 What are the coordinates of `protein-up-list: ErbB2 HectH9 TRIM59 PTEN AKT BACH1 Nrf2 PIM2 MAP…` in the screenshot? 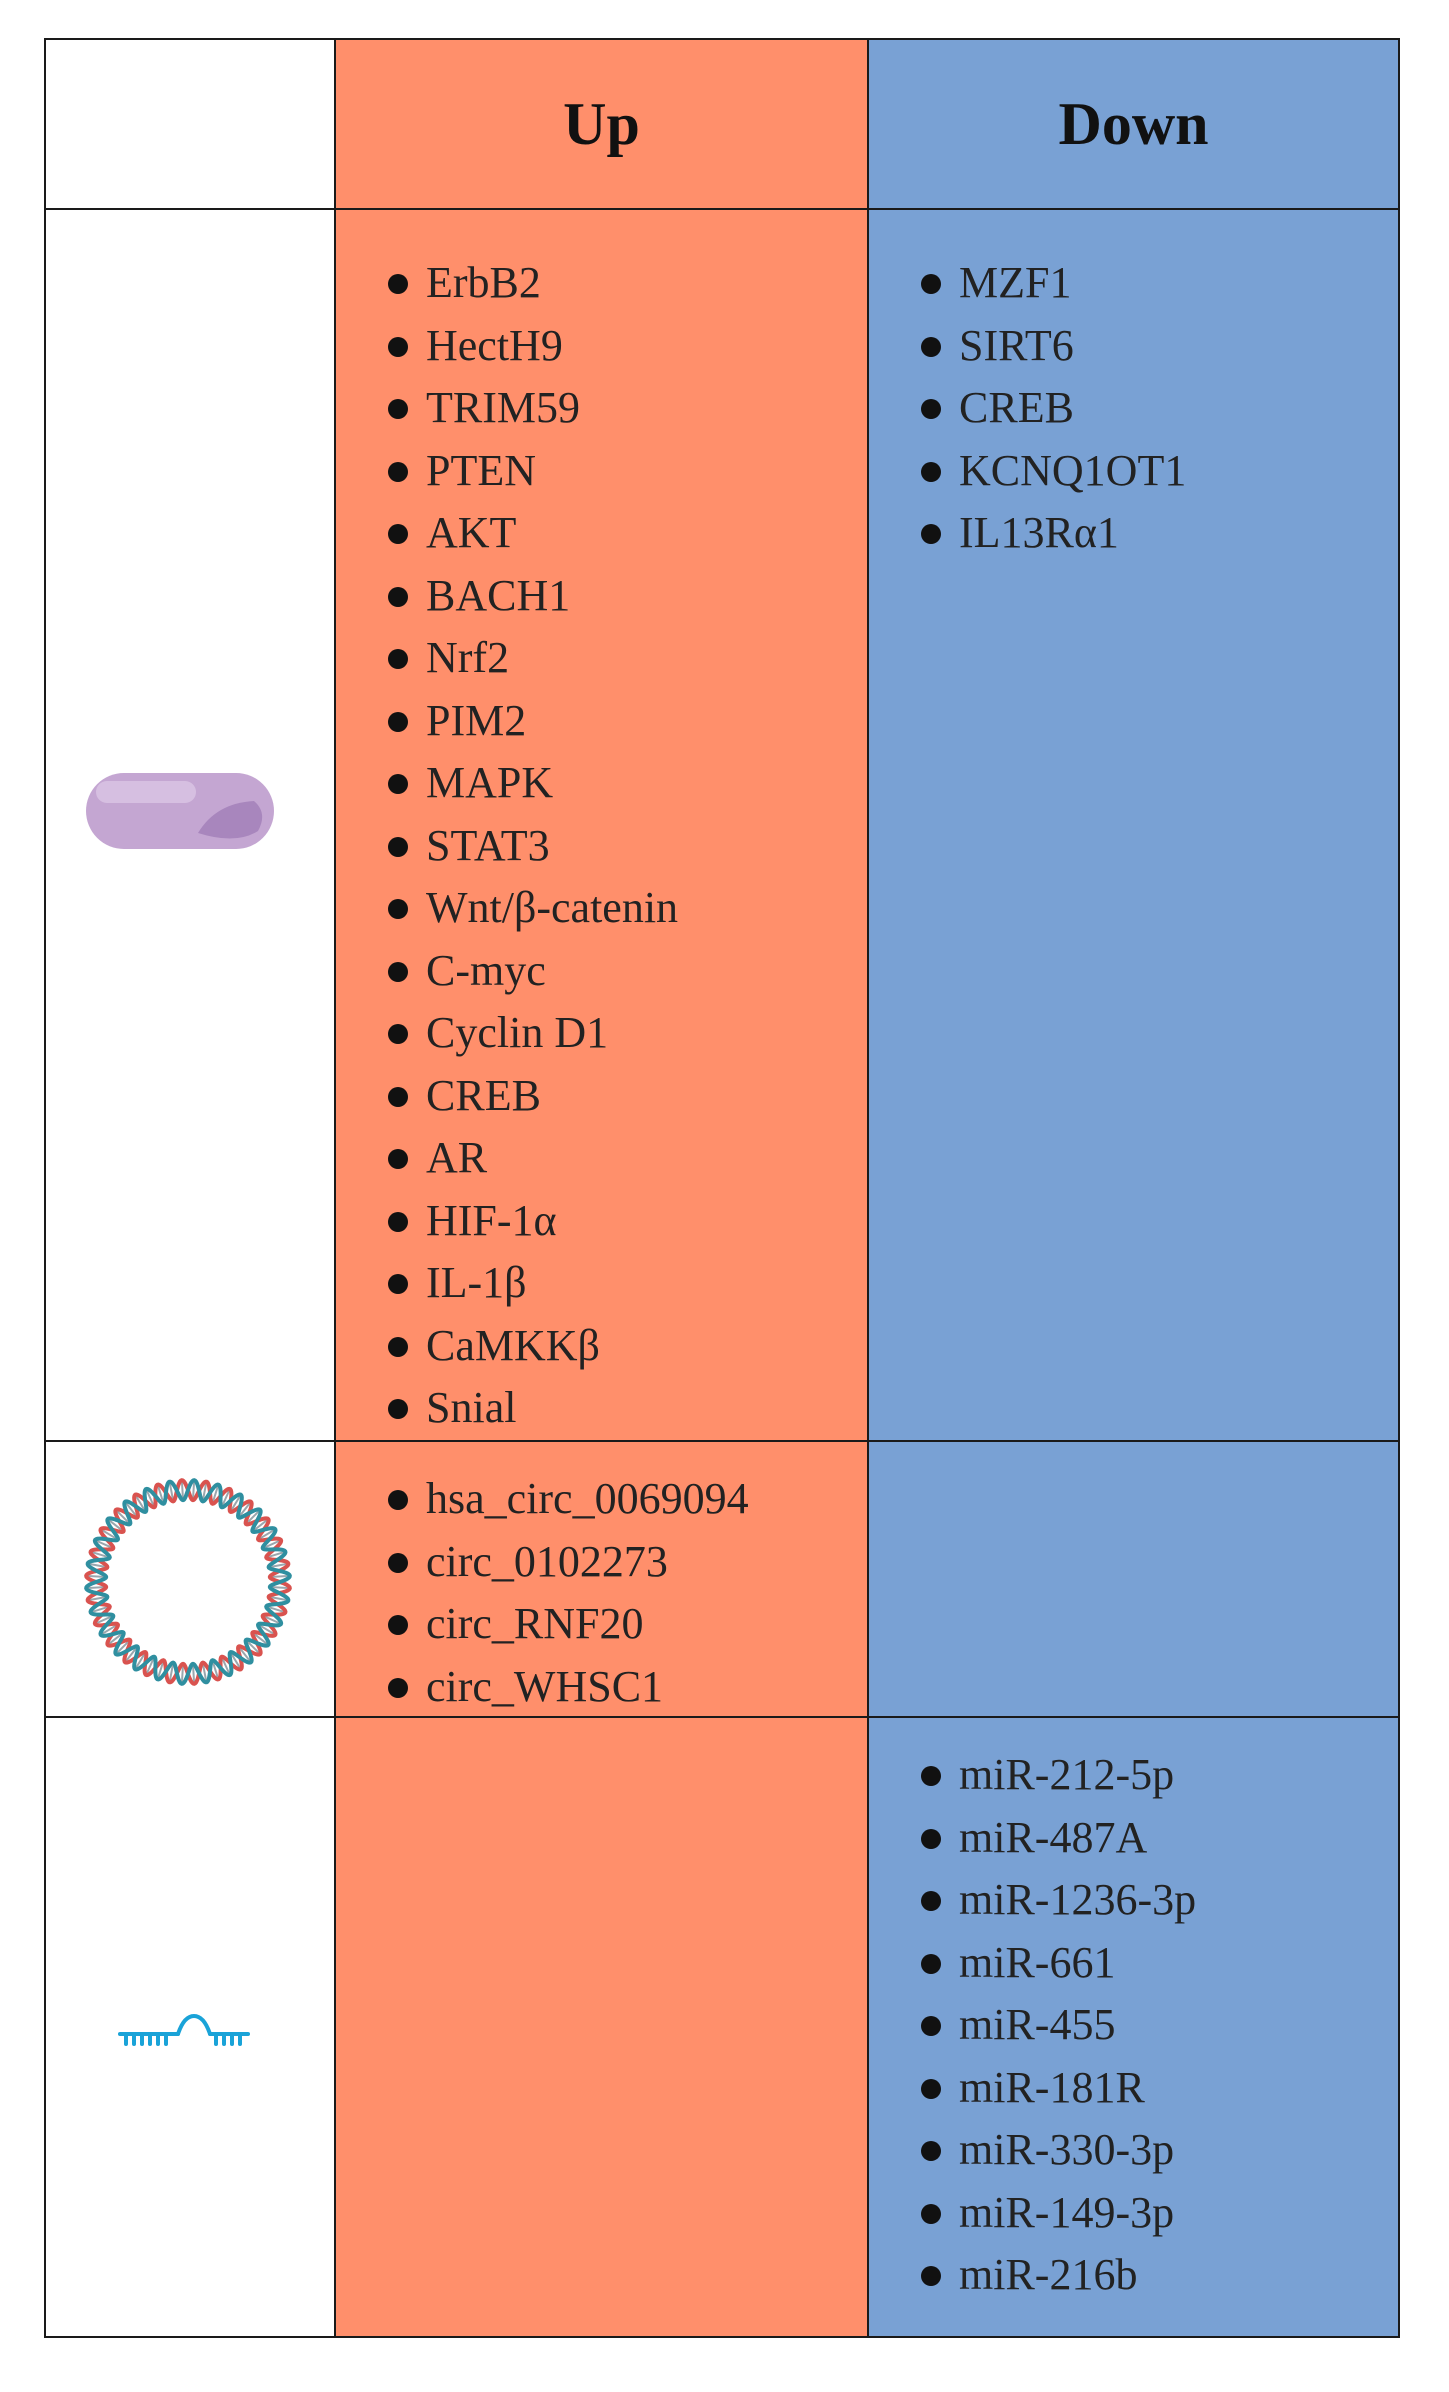 It's located at (533, 846).